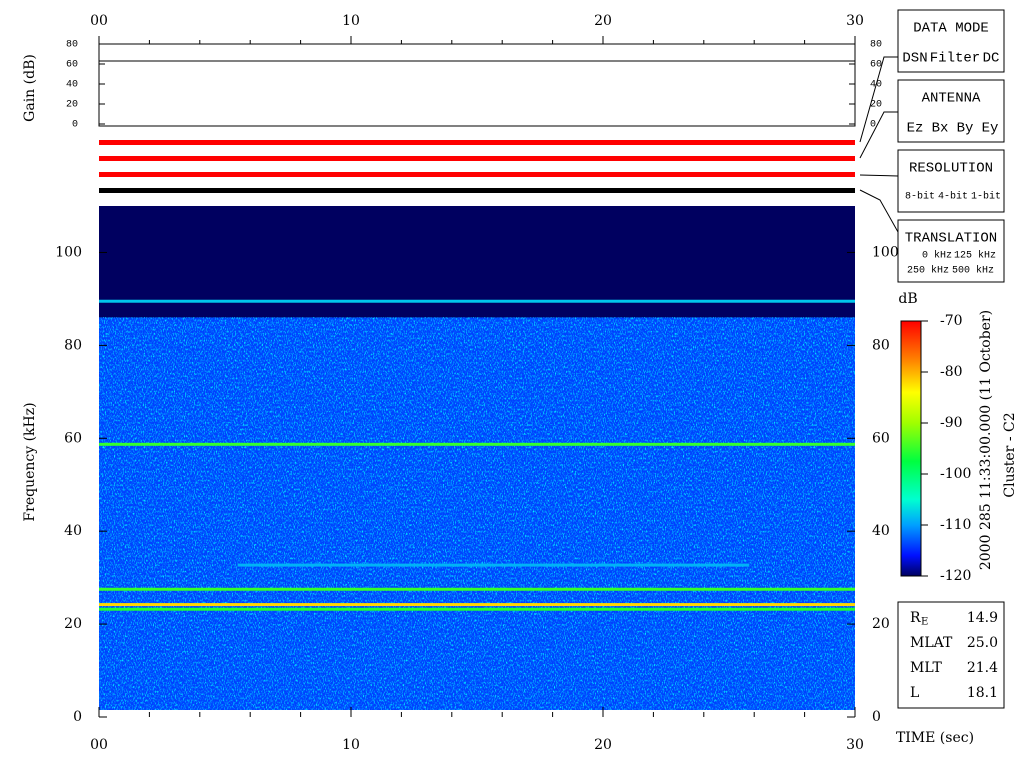  What do you see at coordinates (881, 345) in the screenshot?
I see `y-tick-label-right: 80` at bounding box center [881, 345].